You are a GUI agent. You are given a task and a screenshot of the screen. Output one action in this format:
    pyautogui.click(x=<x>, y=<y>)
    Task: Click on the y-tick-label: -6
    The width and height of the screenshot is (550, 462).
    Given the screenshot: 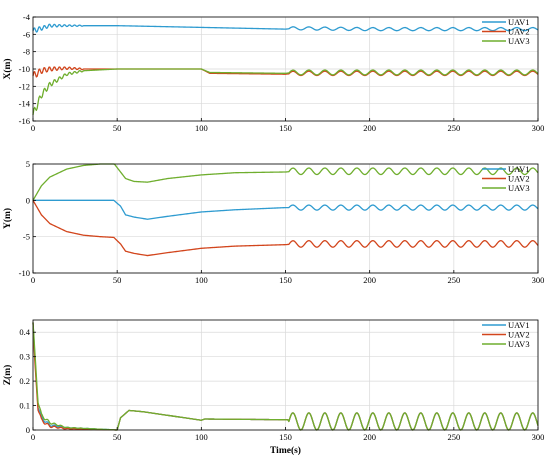 What is the action you would take?
    pyautogui.click(x=26, y=34)
    